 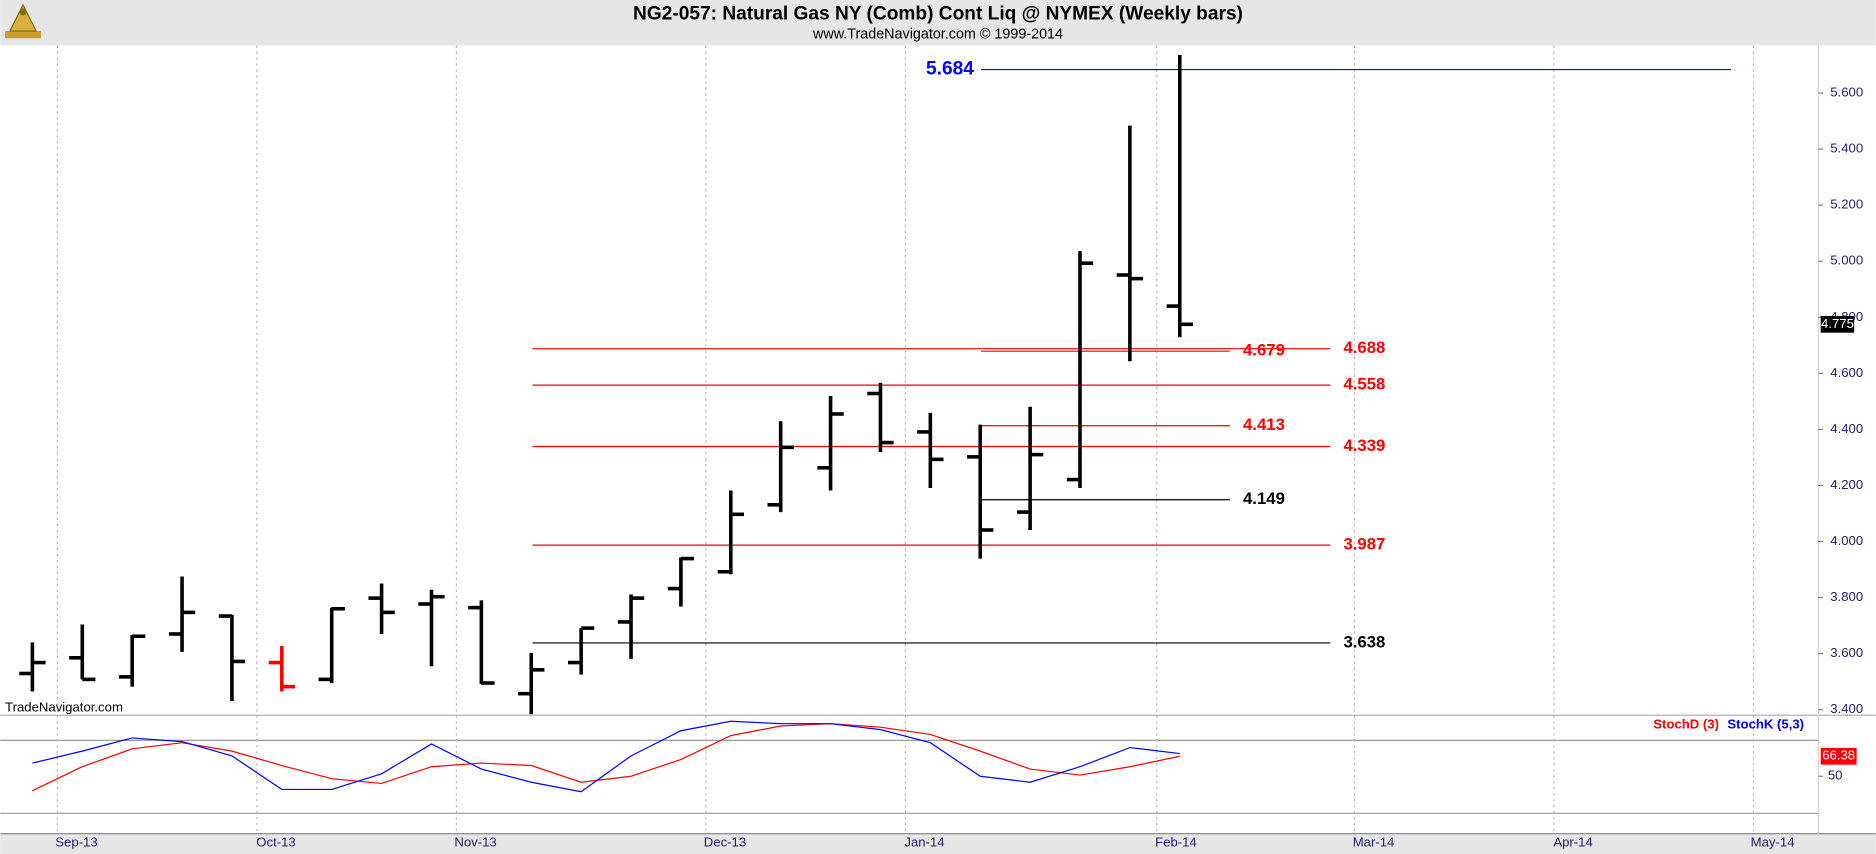 I want to click on x-tick-label: Jan-14, so click(x=924, y=842).